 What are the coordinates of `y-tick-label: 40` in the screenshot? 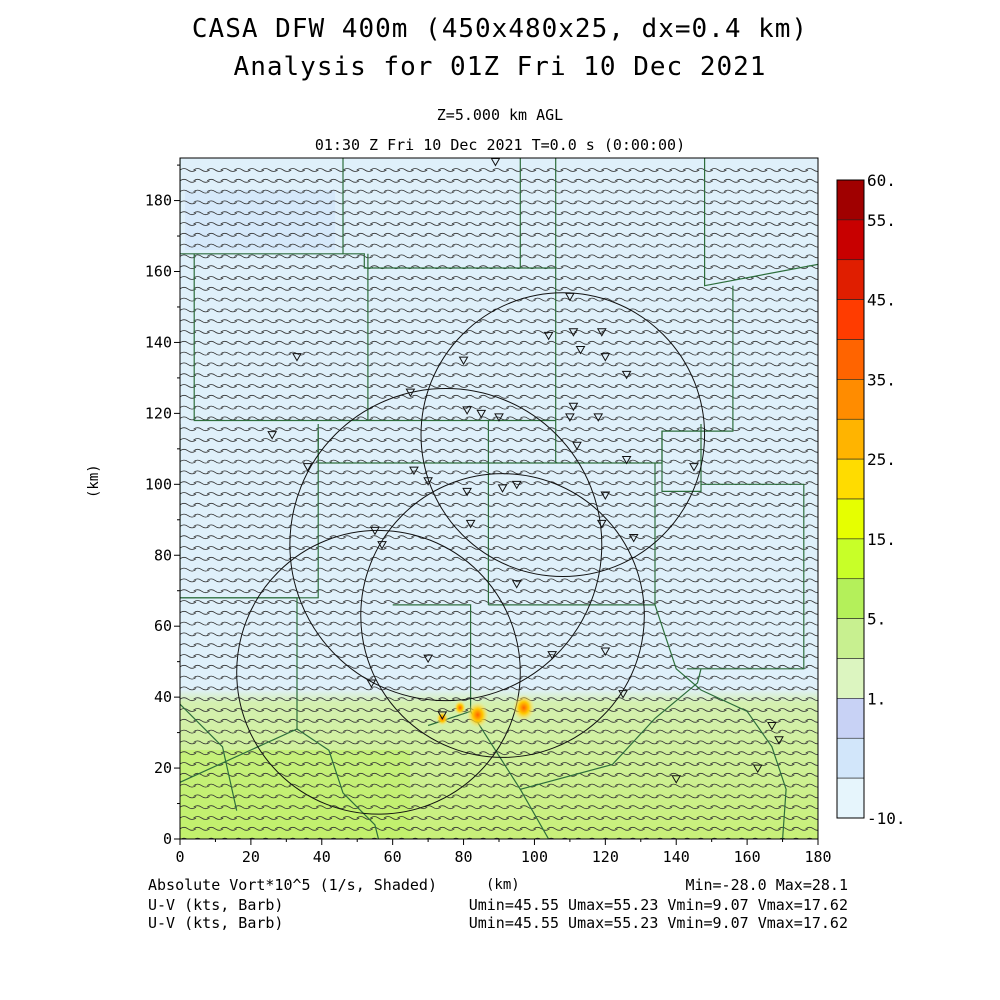 It's located at (163, 697).